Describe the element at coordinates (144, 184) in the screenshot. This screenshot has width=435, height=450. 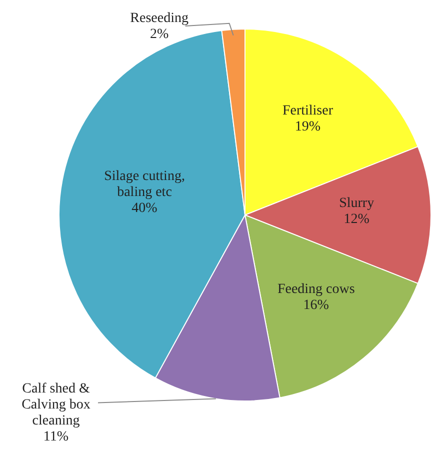
I see `slice-label: Silage cutting, baling etc` at that location.